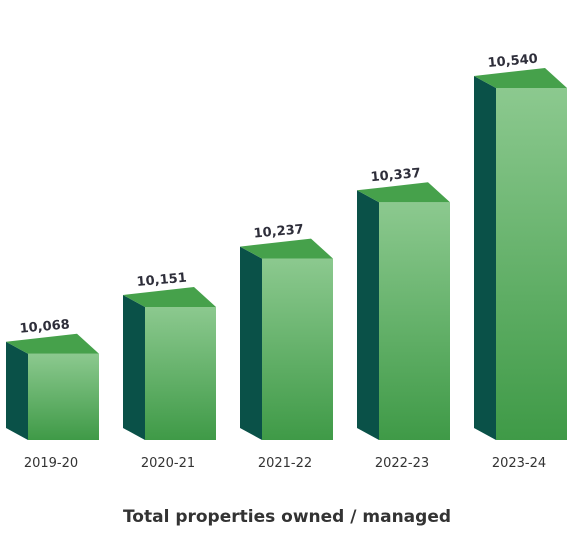 This screenshot has width=575, height=540. What do you see at coordinates (44, 326) in the screenshot?
I see `bar-value-label: 10,068` at bounding box center [44, 326].